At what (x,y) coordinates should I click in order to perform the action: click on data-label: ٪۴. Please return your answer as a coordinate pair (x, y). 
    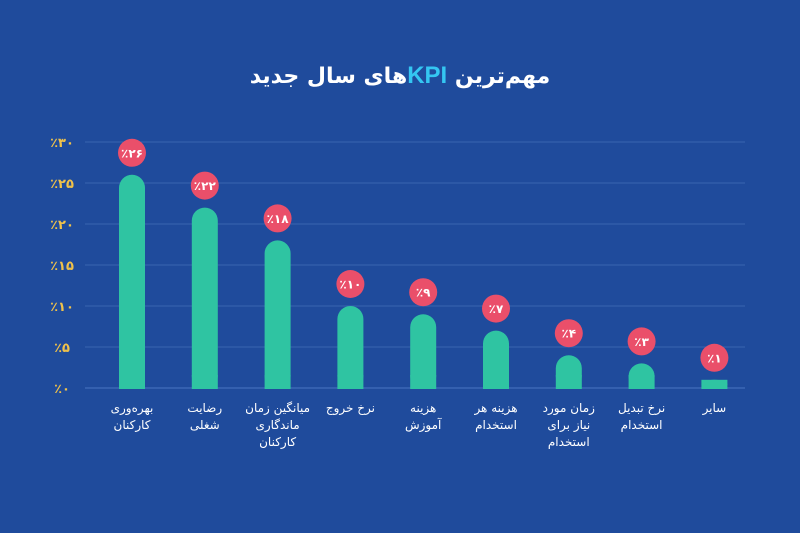
    Looking at the image, I should click on (568, 334).